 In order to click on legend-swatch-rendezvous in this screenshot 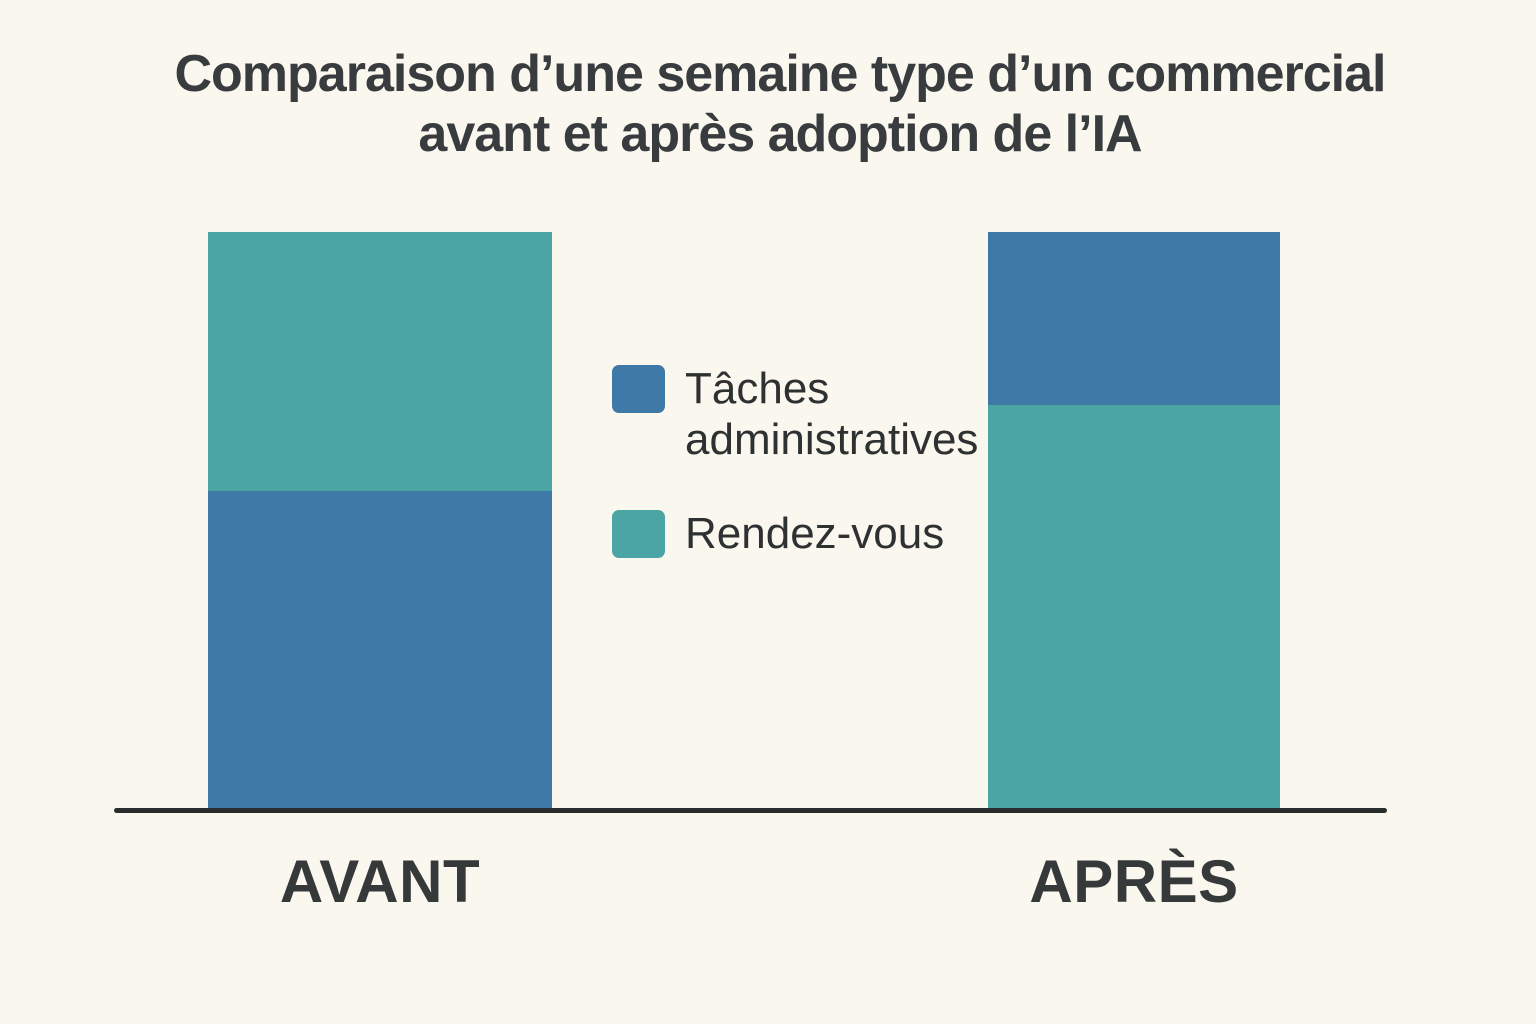, I will do `click(638, 534)`.